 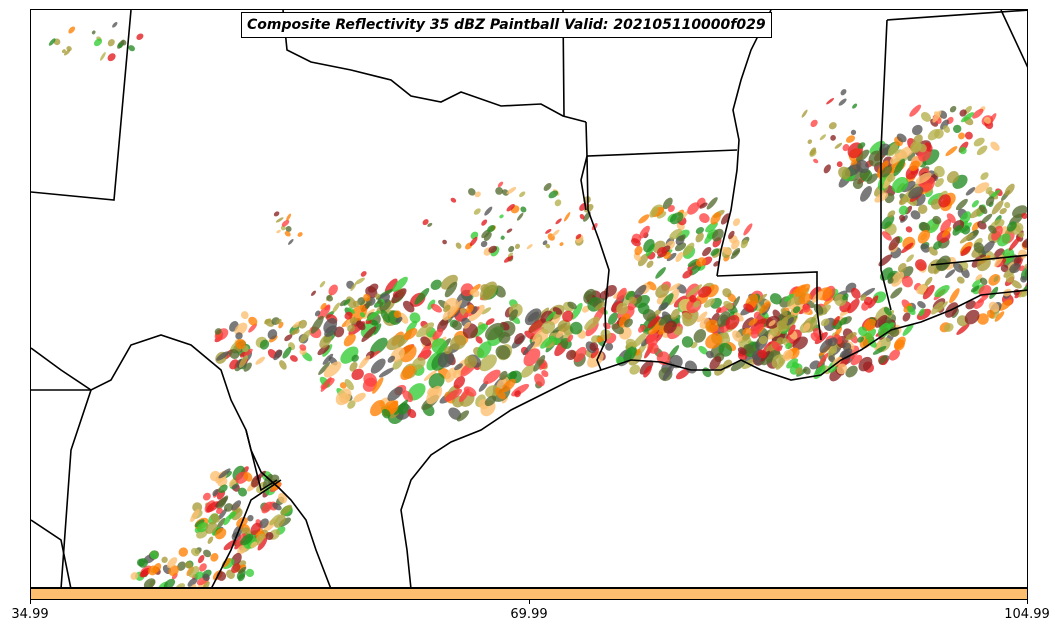 I want to click on ar-la-boundary, so click(x=661, y=139).